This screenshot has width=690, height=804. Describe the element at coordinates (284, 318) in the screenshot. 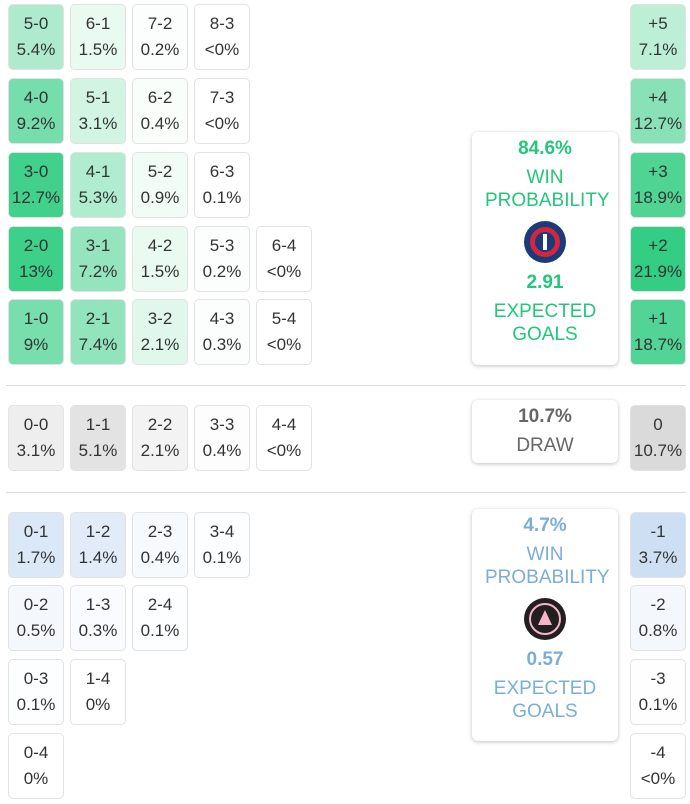

I see `score: 5-4` at that location.